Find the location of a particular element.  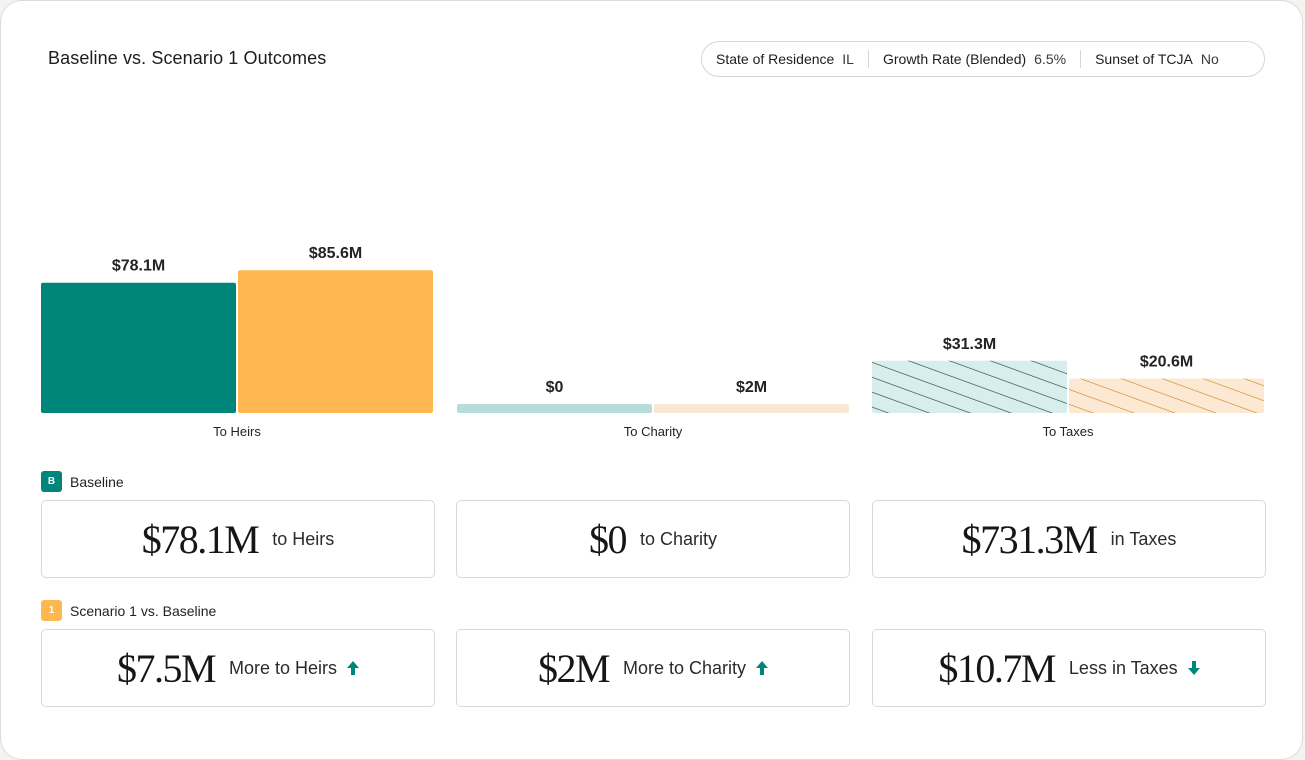

scenario-taxes-card: $10.7M Less in Taxes is located at coordinates (1069, 668).